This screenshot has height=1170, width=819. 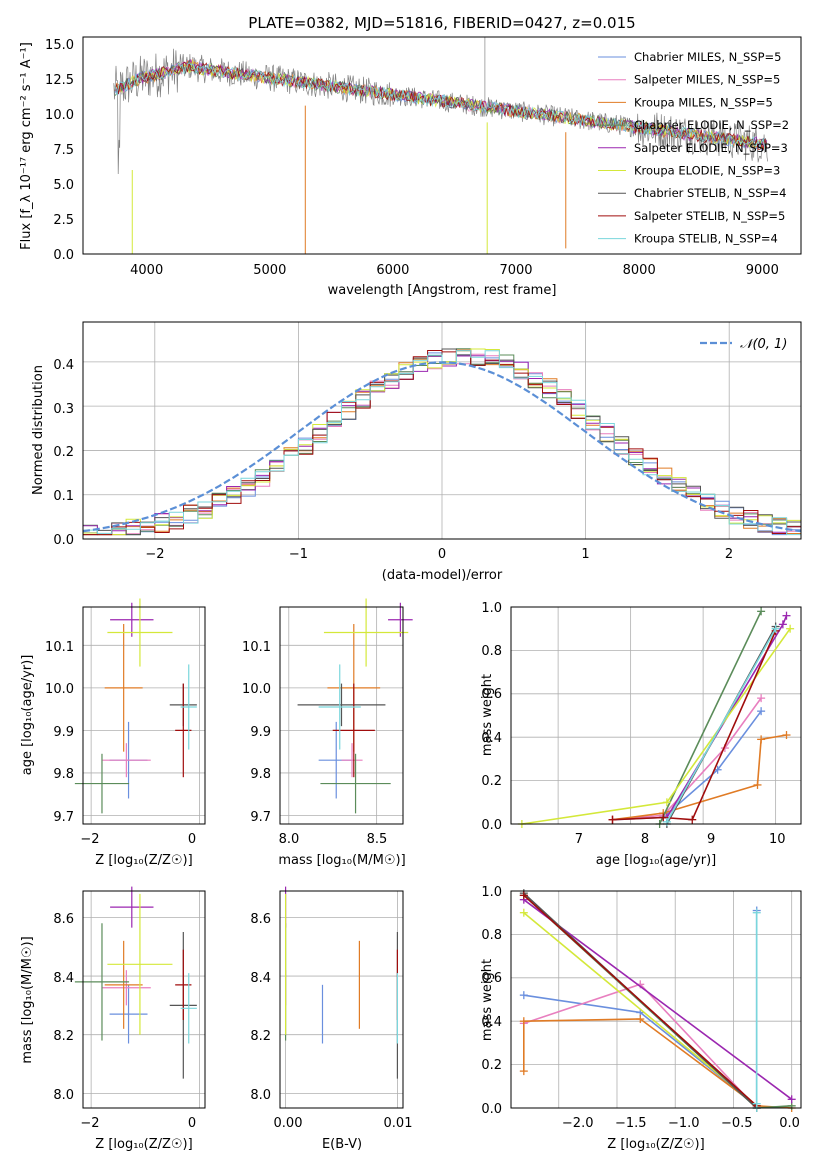 What do you see at coordinates (487, 1000) in the screenshot?
I see `weight-z-y-label: mass weight` at bounding box center [487, 1000].